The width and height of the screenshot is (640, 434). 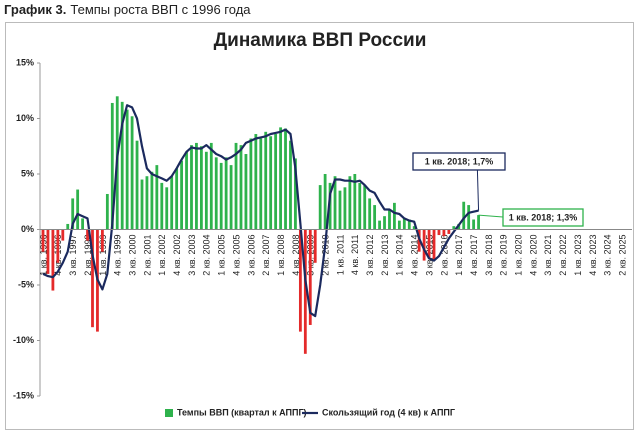 I want to click on x-tick-label: 1 кв. 2002, so click(x=162, y=255).